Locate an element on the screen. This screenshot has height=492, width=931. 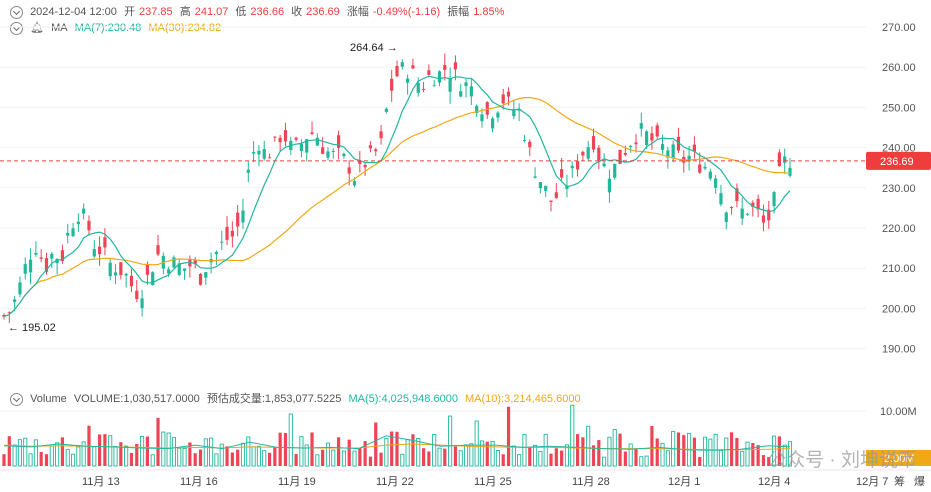
vol-ma10-value: MA(10):3,214,465.6000 is located at coordinates (523, 399).